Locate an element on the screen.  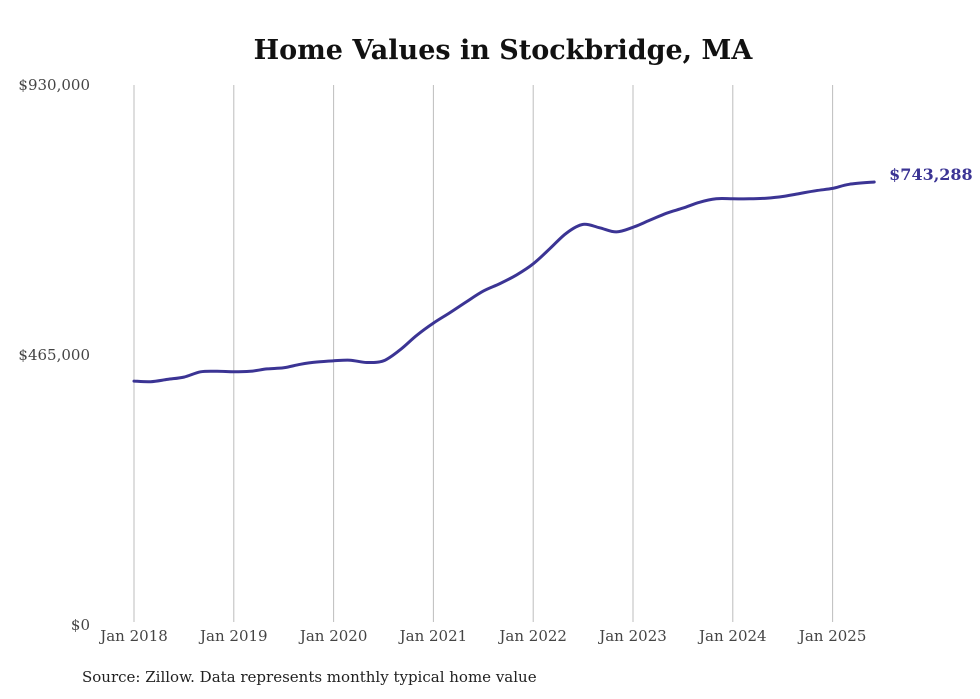
x-tick-label: Jan 2018 is located at coordinates (133, 636).